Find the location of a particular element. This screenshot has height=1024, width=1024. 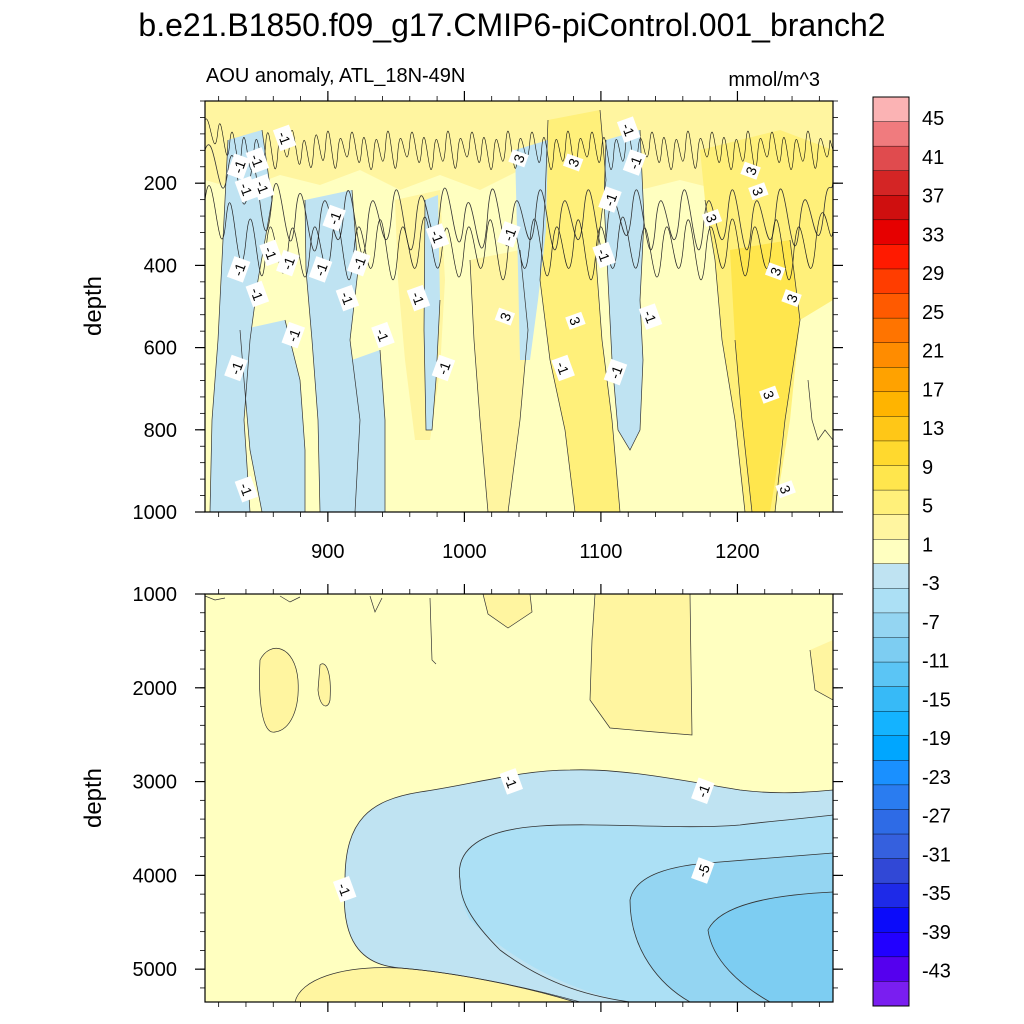

upper-ylabel: depth is located at coordinates (93, 306).